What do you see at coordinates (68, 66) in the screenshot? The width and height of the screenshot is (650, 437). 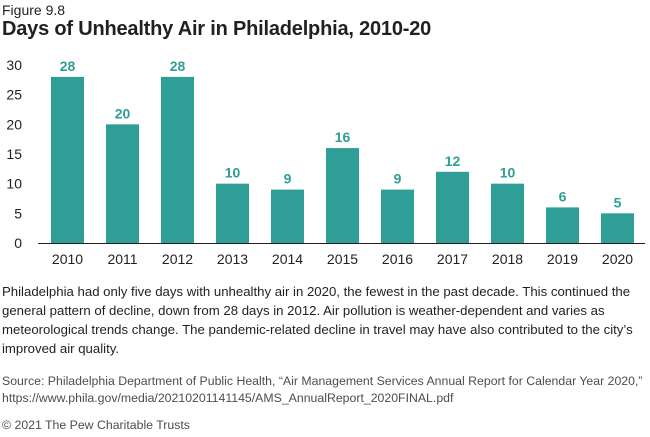 I see `data-label-2010: 28` at bounding box center [68, 66].